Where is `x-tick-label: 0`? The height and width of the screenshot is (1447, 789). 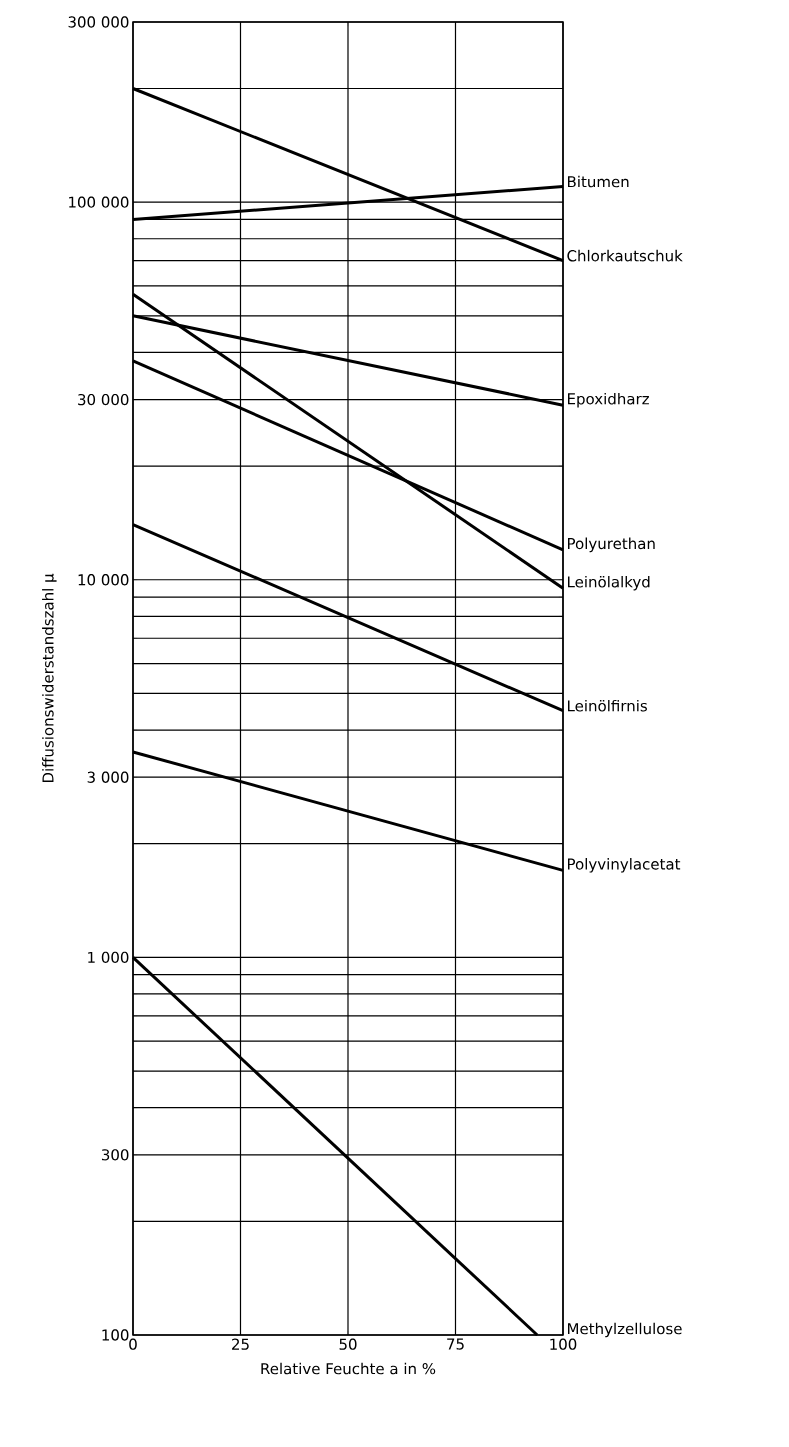 x-tick-label: 0 is located at coordinates (133, 1344).